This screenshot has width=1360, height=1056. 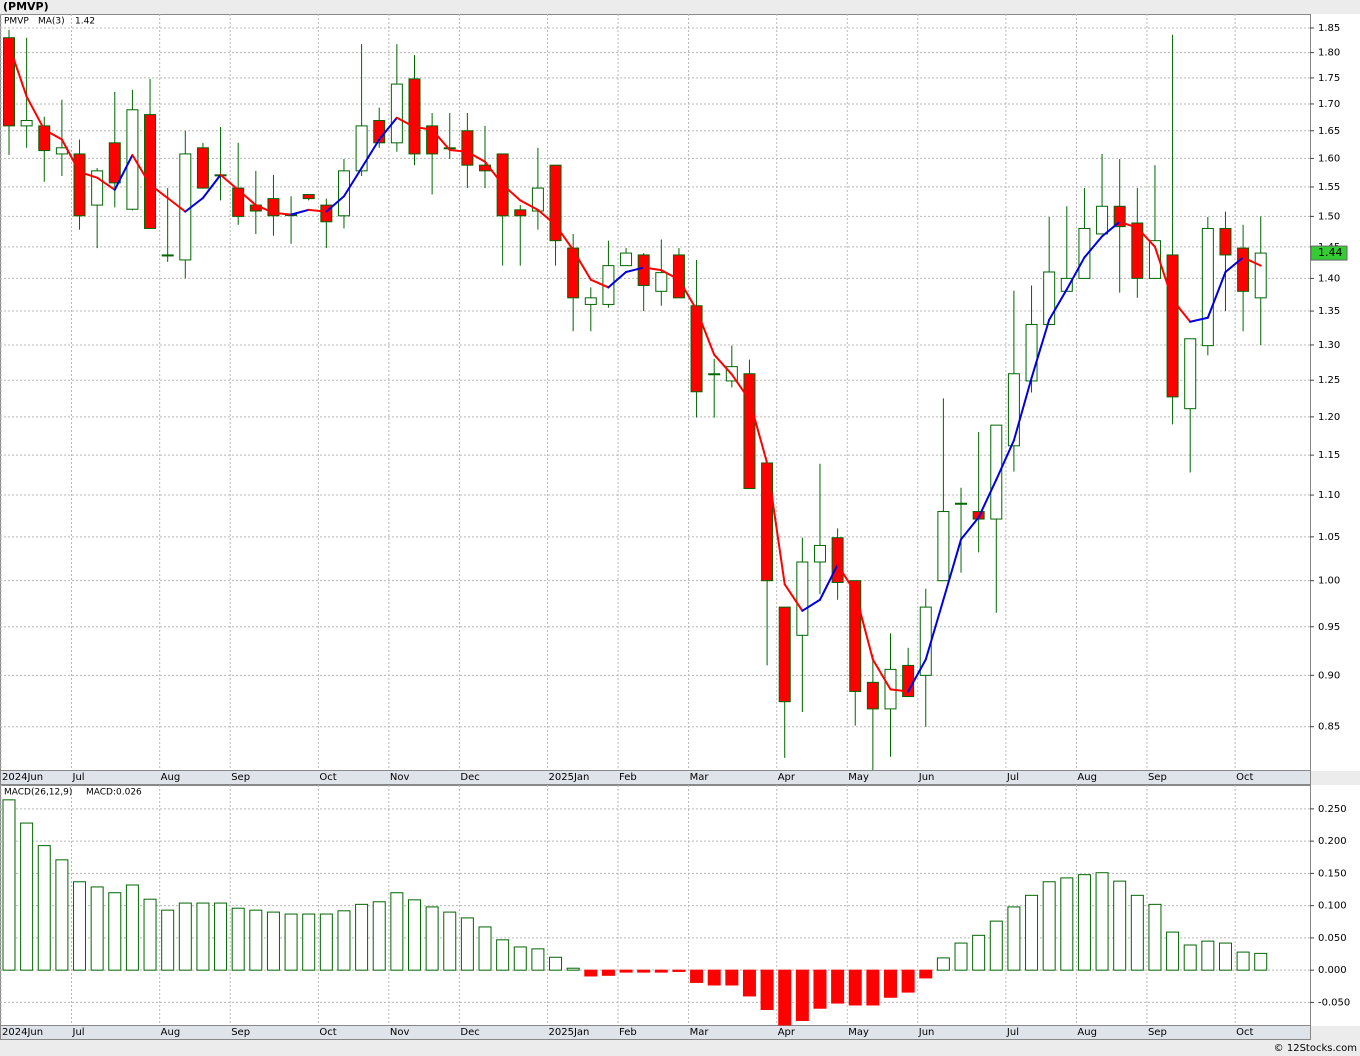 I want to click on x-tick-label: Sep, so click(x=1157, y=777).